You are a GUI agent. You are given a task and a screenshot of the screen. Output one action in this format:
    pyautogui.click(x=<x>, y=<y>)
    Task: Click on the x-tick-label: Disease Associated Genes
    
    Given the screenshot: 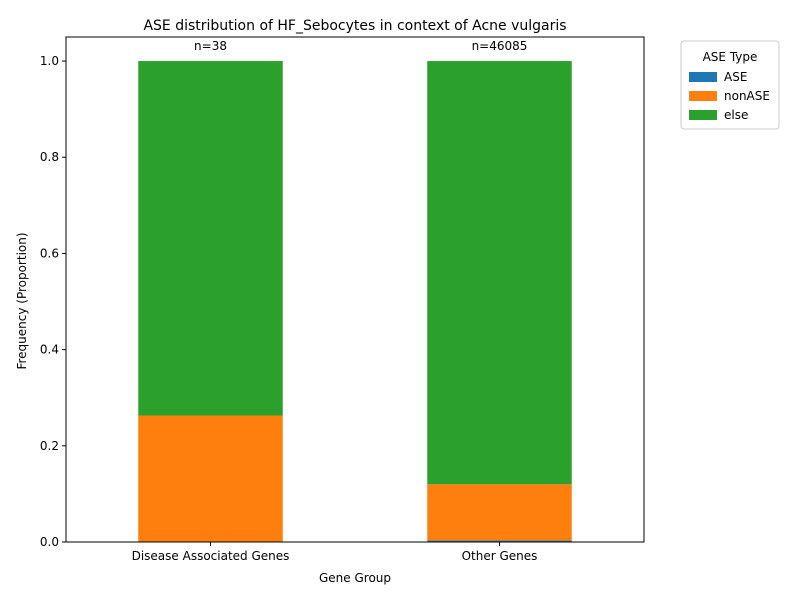 What is the action you would take?
    pyautogui.click(x=211, y=556)
    